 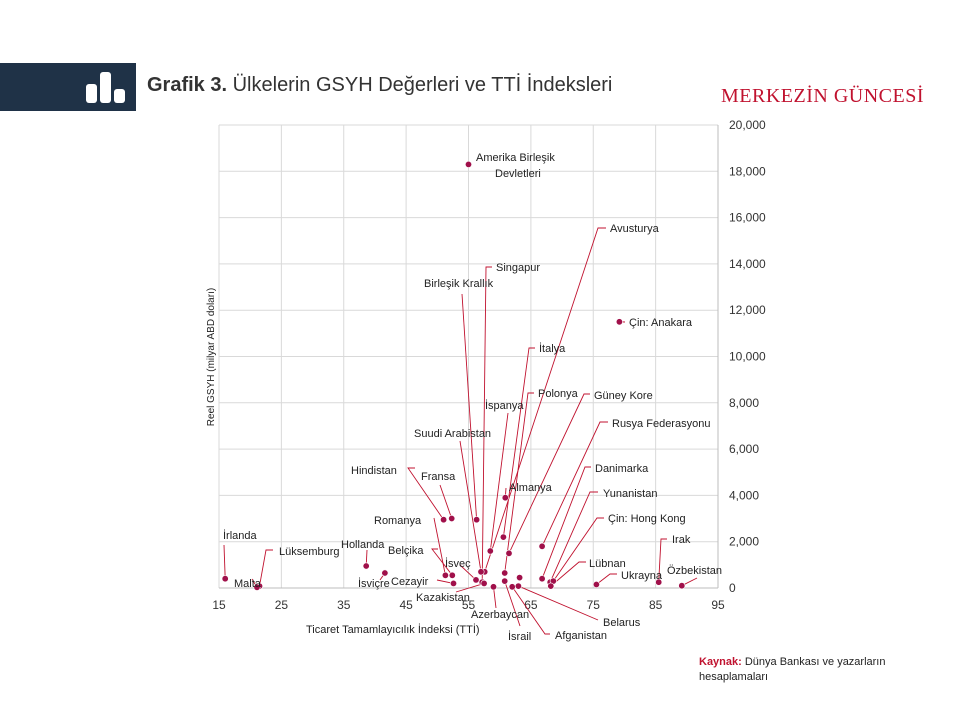 What do you see at coordinates (187, 85) in the screenshot?
I see `chart-title-prefix: Grafik 3.` at bounding box center [187, 85].